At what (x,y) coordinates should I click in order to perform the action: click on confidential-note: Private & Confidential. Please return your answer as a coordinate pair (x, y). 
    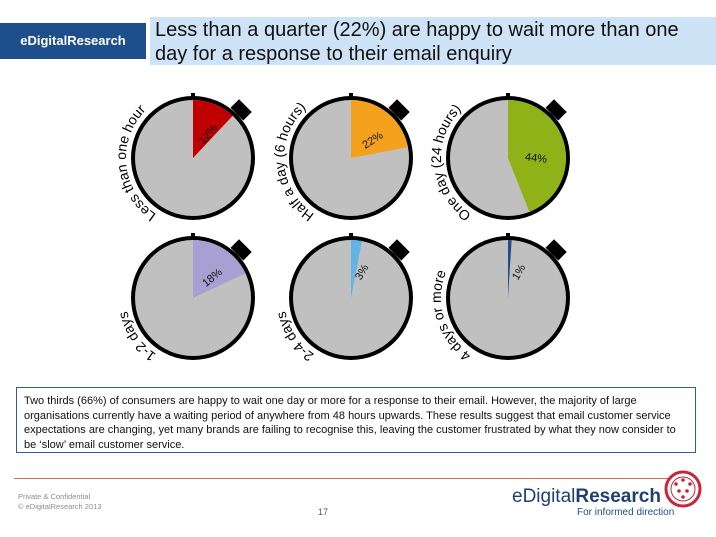
    Looking at the image, I should click on (54, 496).